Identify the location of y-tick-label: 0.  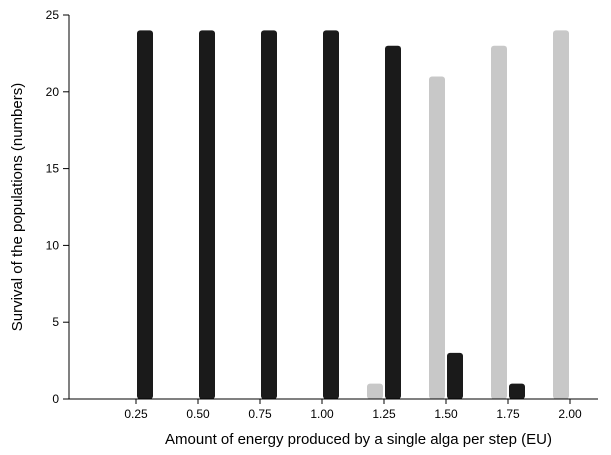
(55, 399).